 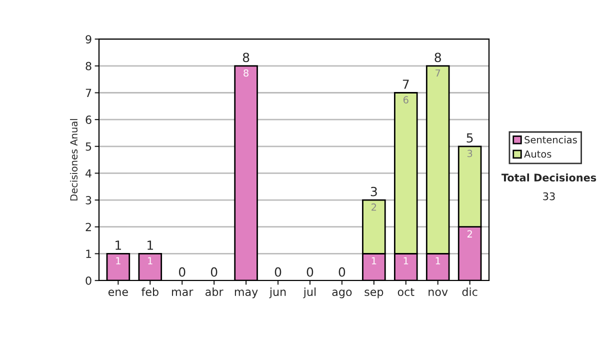 I want to click on y-tick-label: 4, so click(x=89, y=173).